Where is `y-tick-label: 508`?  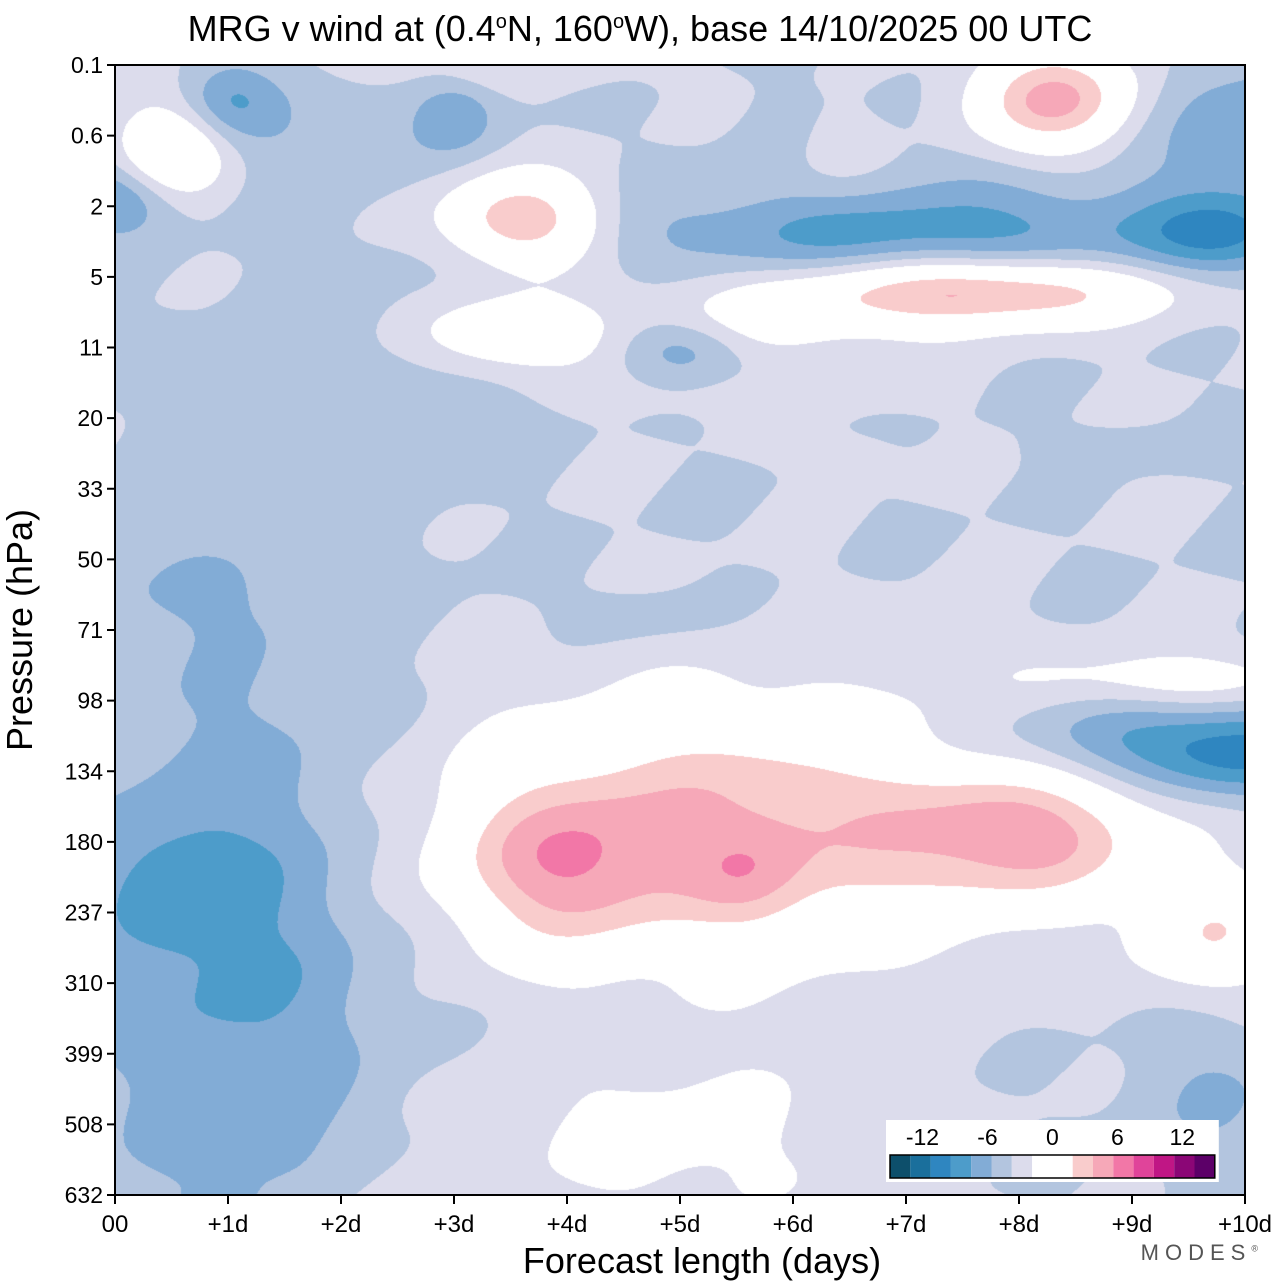 y-tick-label: 508 is located at coordinates (84, 1124).